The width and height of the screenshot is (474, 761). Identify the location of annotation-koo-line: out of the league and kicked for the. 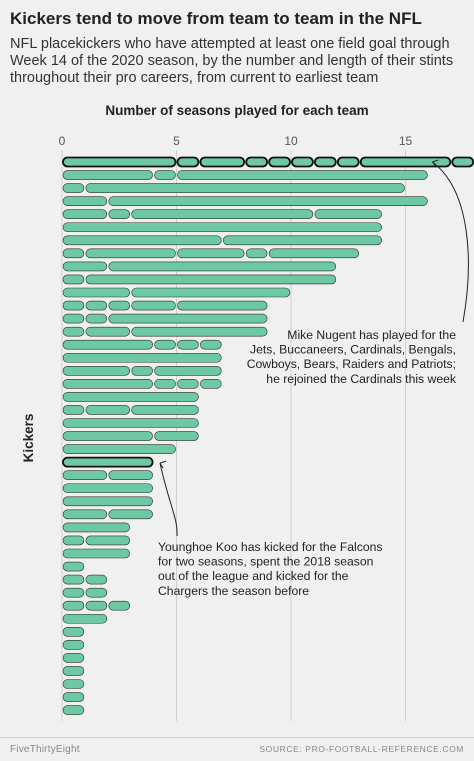
(253, 576).